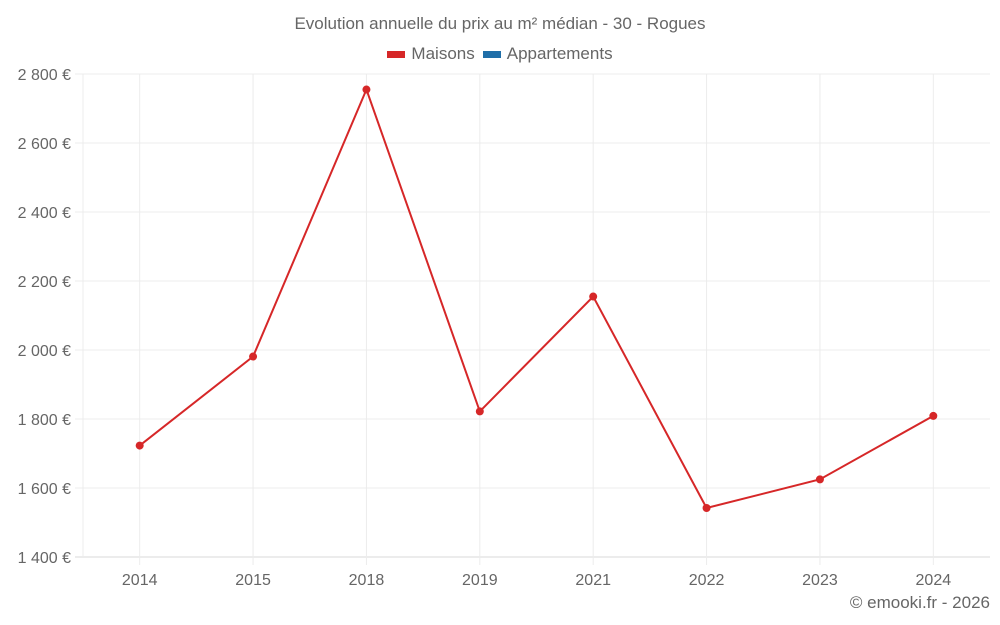 The height and width of the screenshot is (625, 1000). Describe the element at coordinates (44, 558) in the screenshot. I see `y-tick-label: 1 400 €` at that location.